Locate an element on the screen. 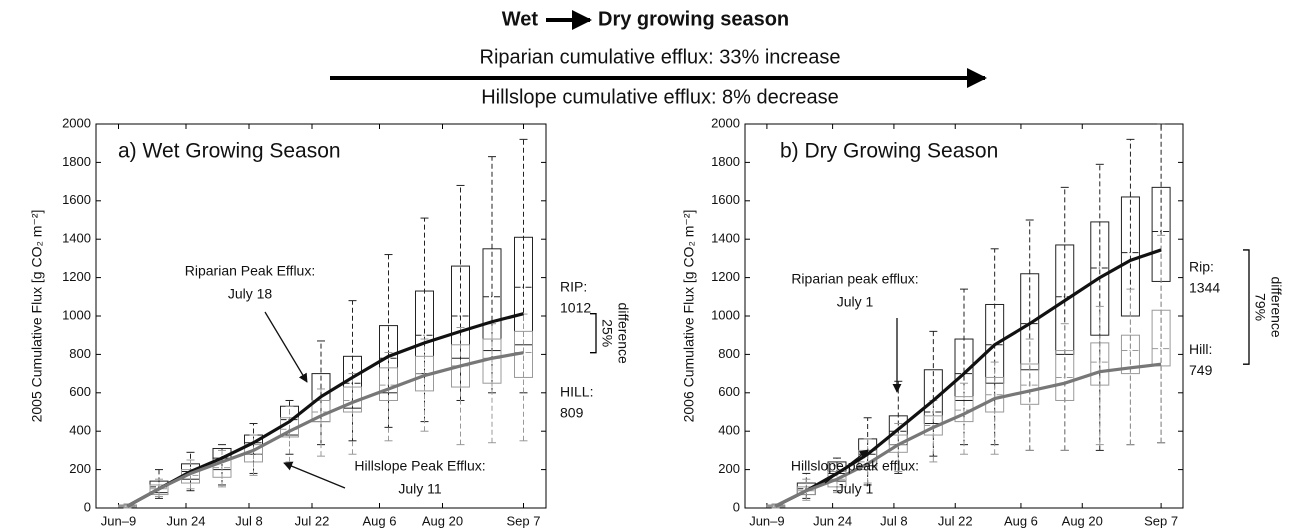  header-hillslope: Hillslope cumulative efflux: 8% decrease is located at coordinates (660, 97).